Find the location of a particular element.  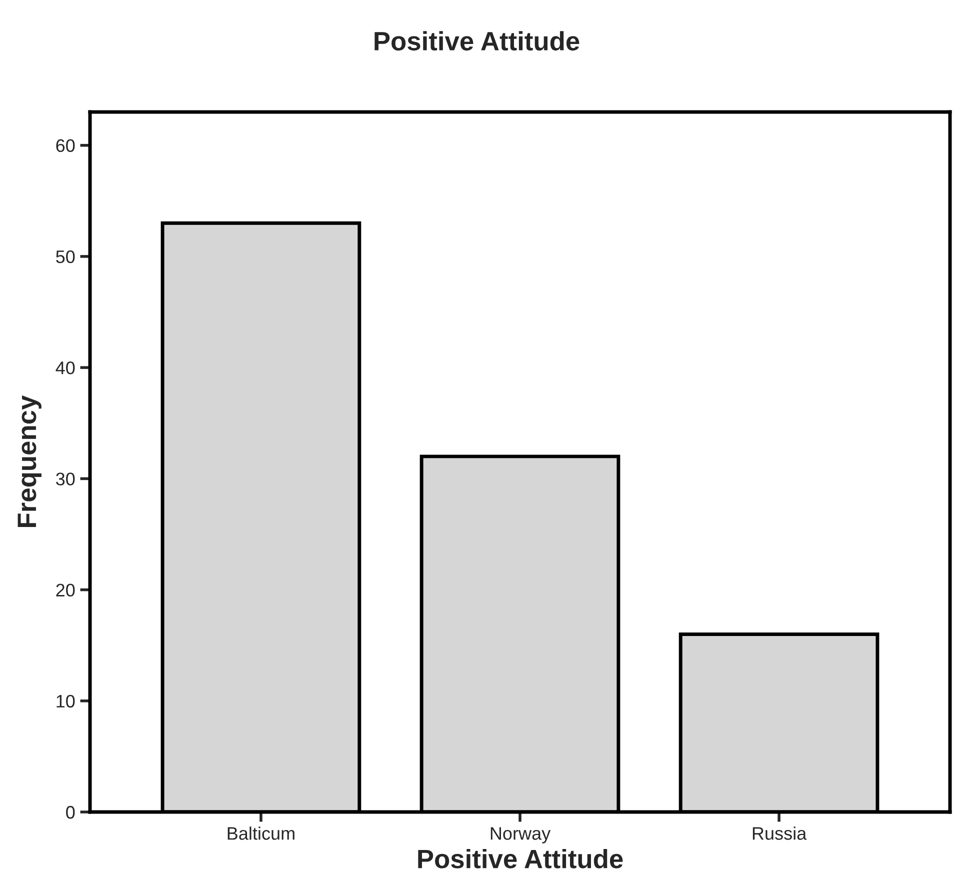

y-tick-label: 10 is located at coordinates (65, 701).